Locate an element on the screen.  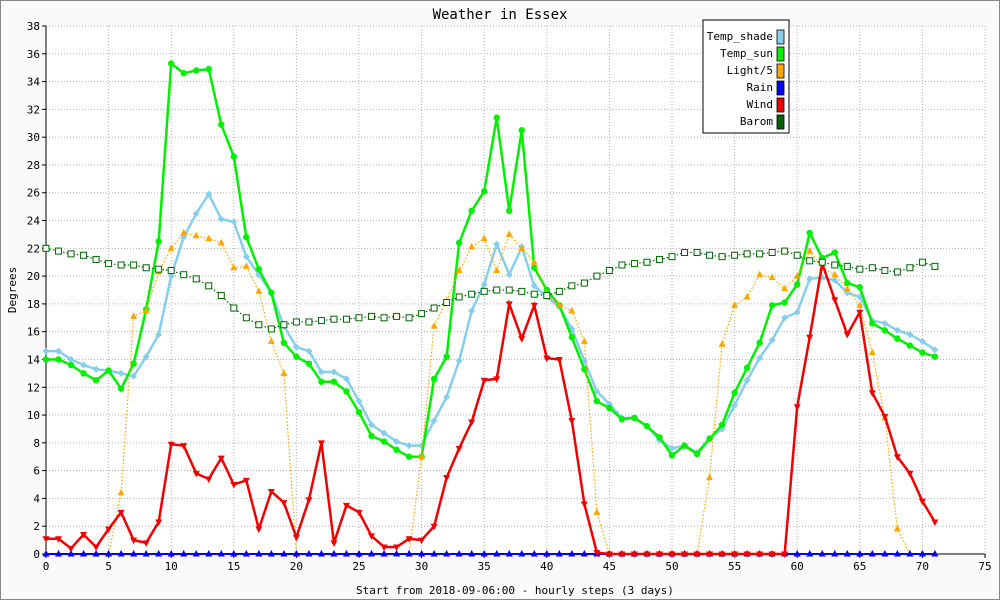
x-tick-label: 65 is located at coordinates (859, 566).